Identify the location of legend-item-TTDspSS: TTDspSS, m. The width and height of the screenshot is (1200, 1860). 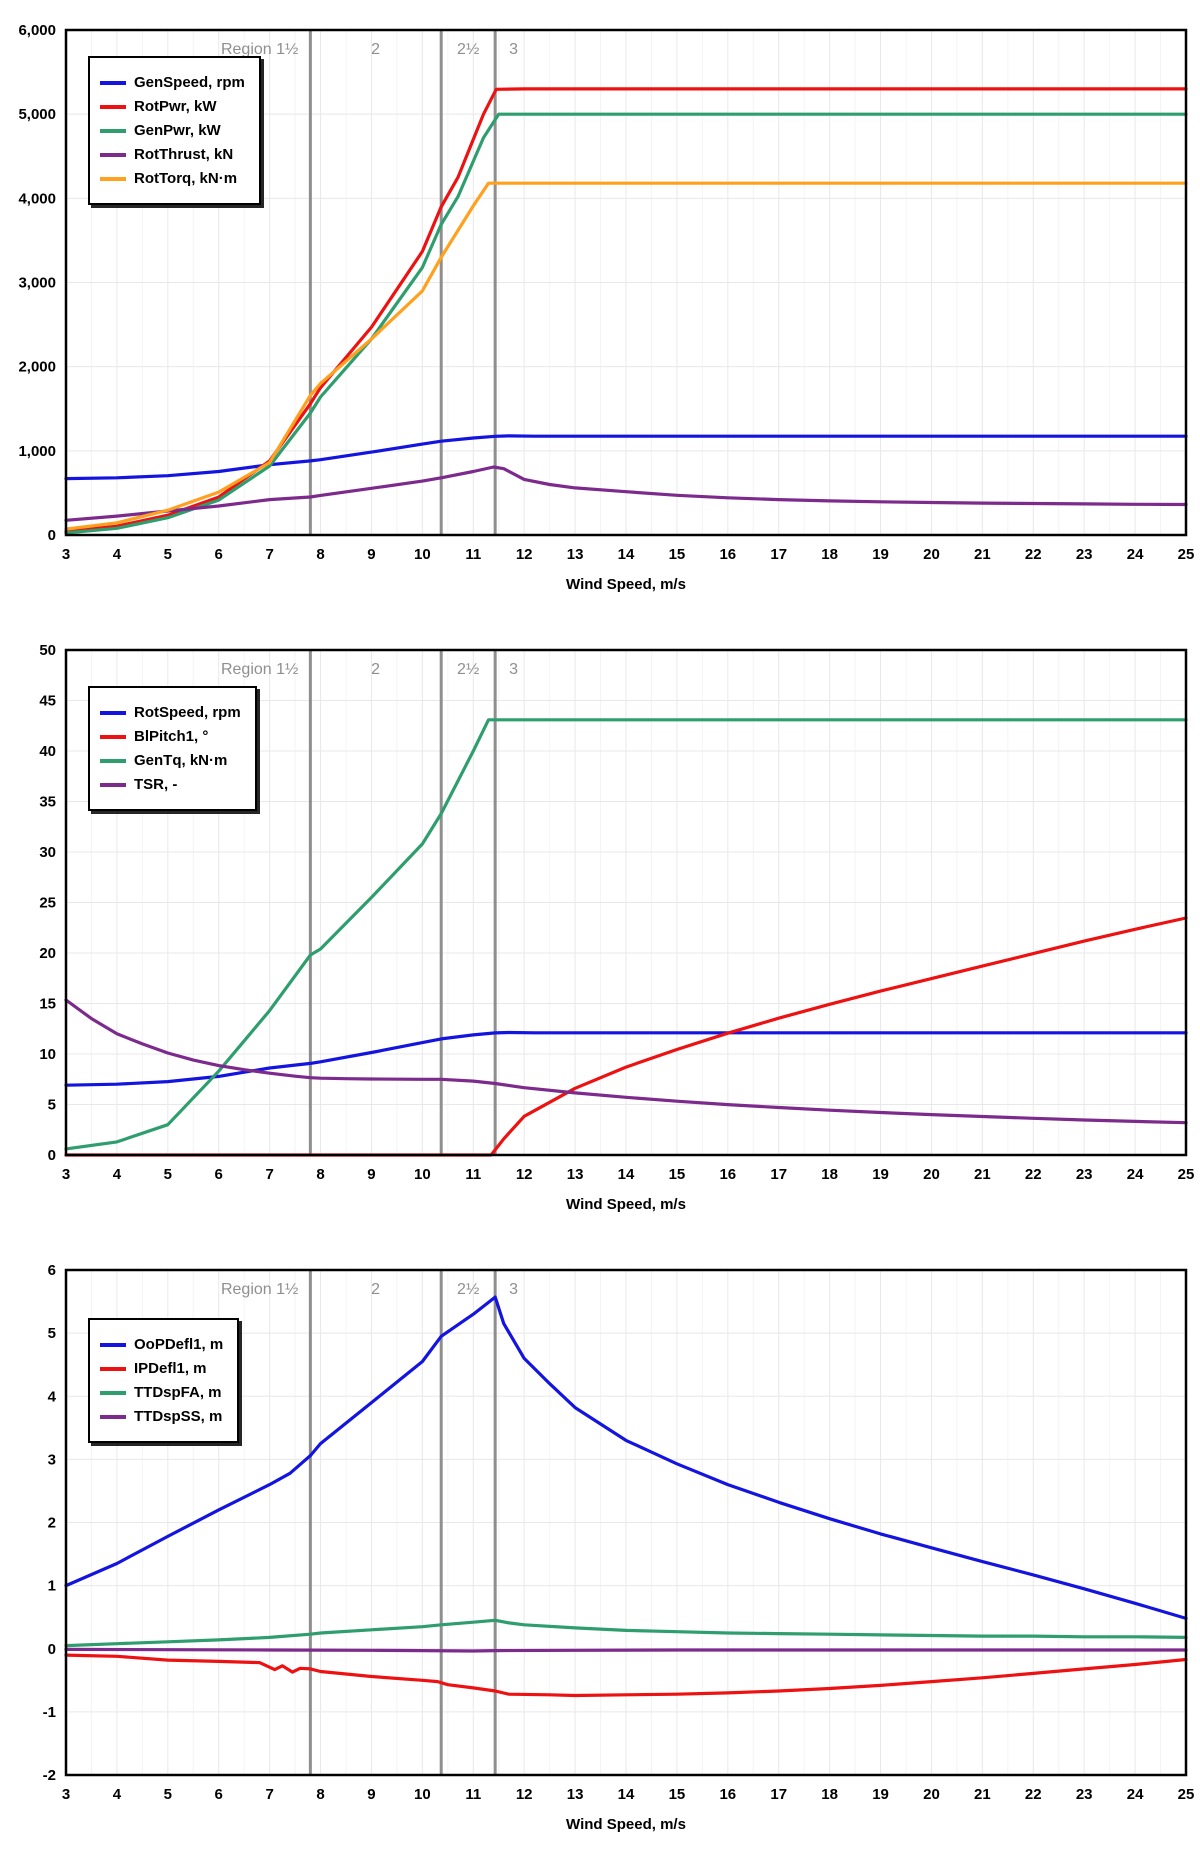
(161, 1416).